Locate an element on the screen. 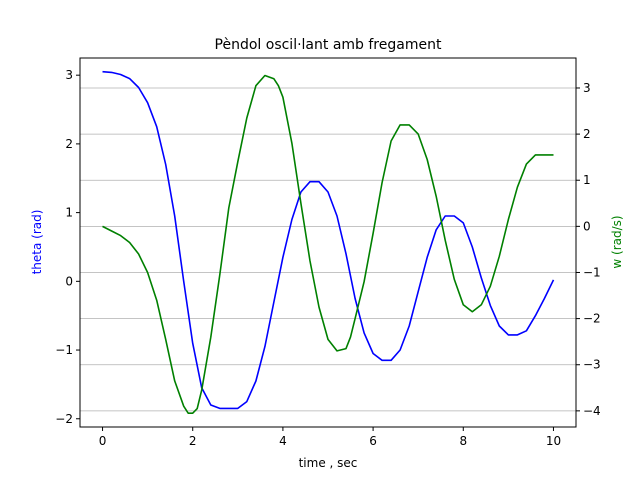 This screenshot has height=480, width=640. x-tick-label: 8 is located at coordinates (463, 441).